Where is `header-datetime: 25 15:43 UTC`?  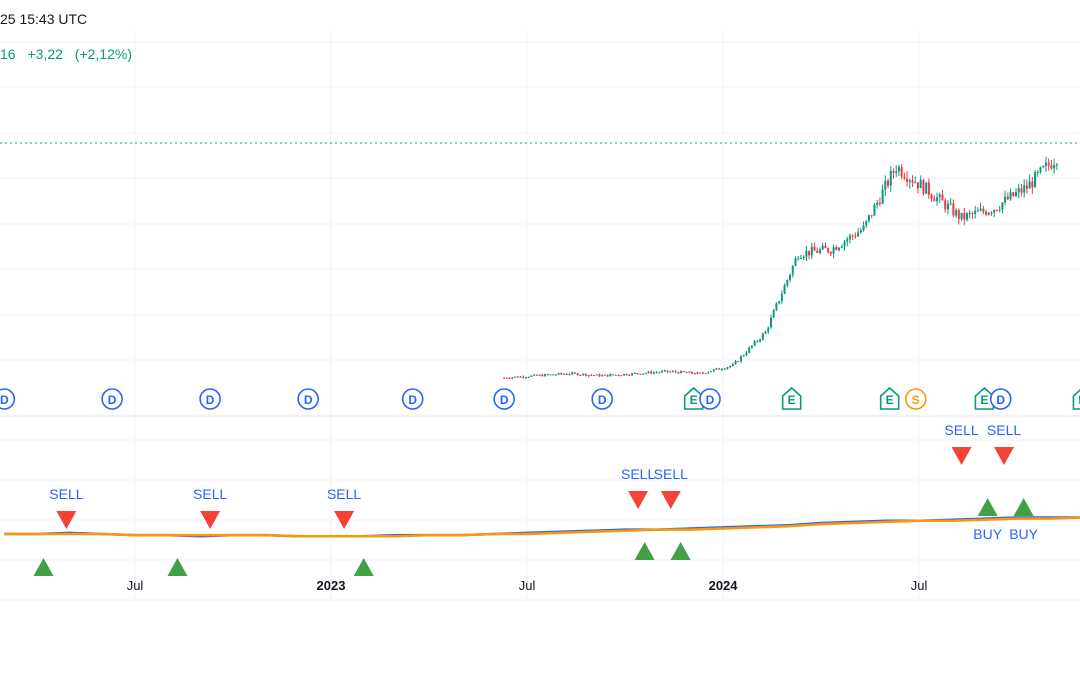 header-datetime: 25 15:43 UTC is located at coordinates (44, 19).